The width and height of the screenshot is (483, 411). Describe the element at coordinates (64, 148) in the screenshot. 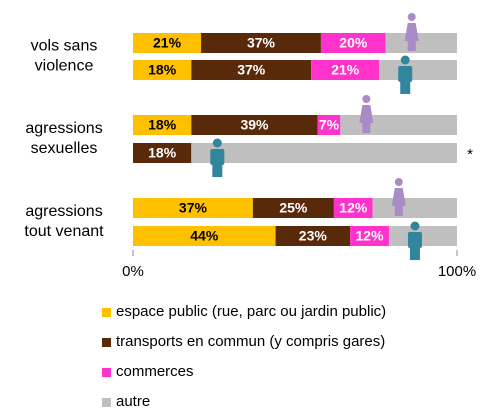

I see `category-label: sexuelles` at that location.